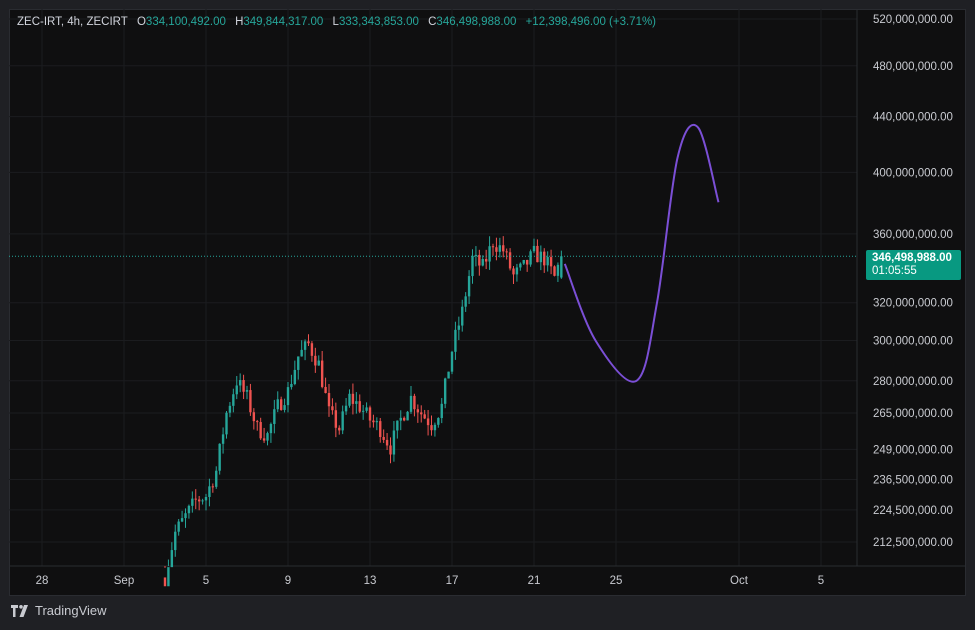 Image resolution: width=975 pixels, height=630 pixels. What do you see at coordinates (641, 253) in the screenshot?
I see `projection-curve` at bounding box center [641, 253].